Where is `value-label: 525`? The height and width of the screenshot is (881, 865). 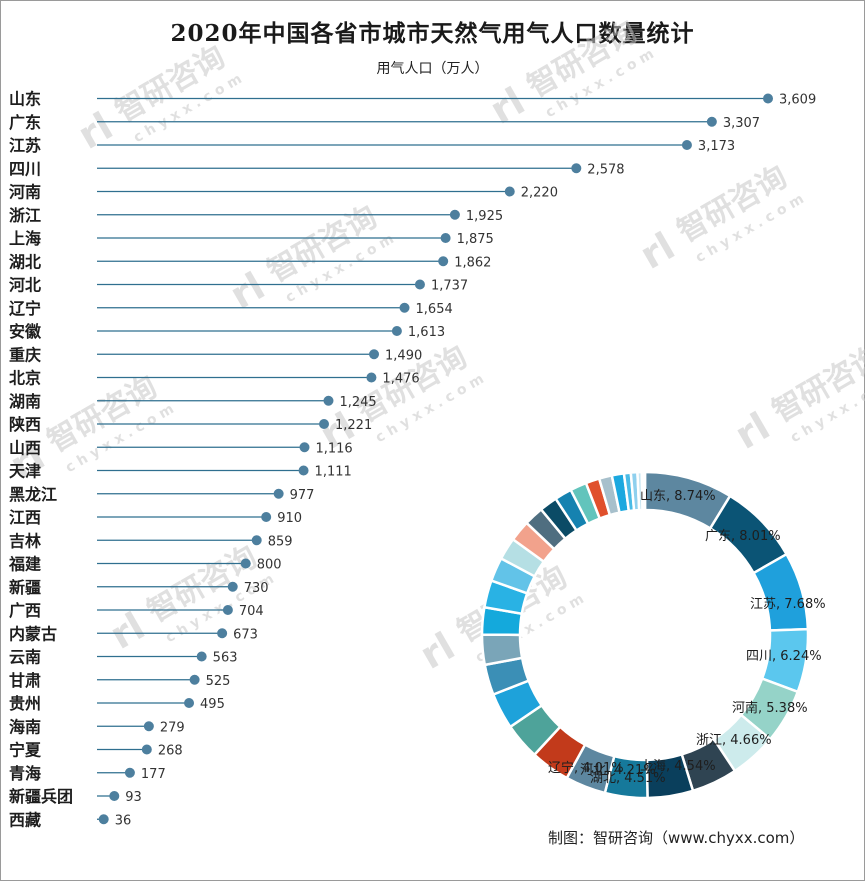 value-label: 525 is located at coordinates (218, 681).